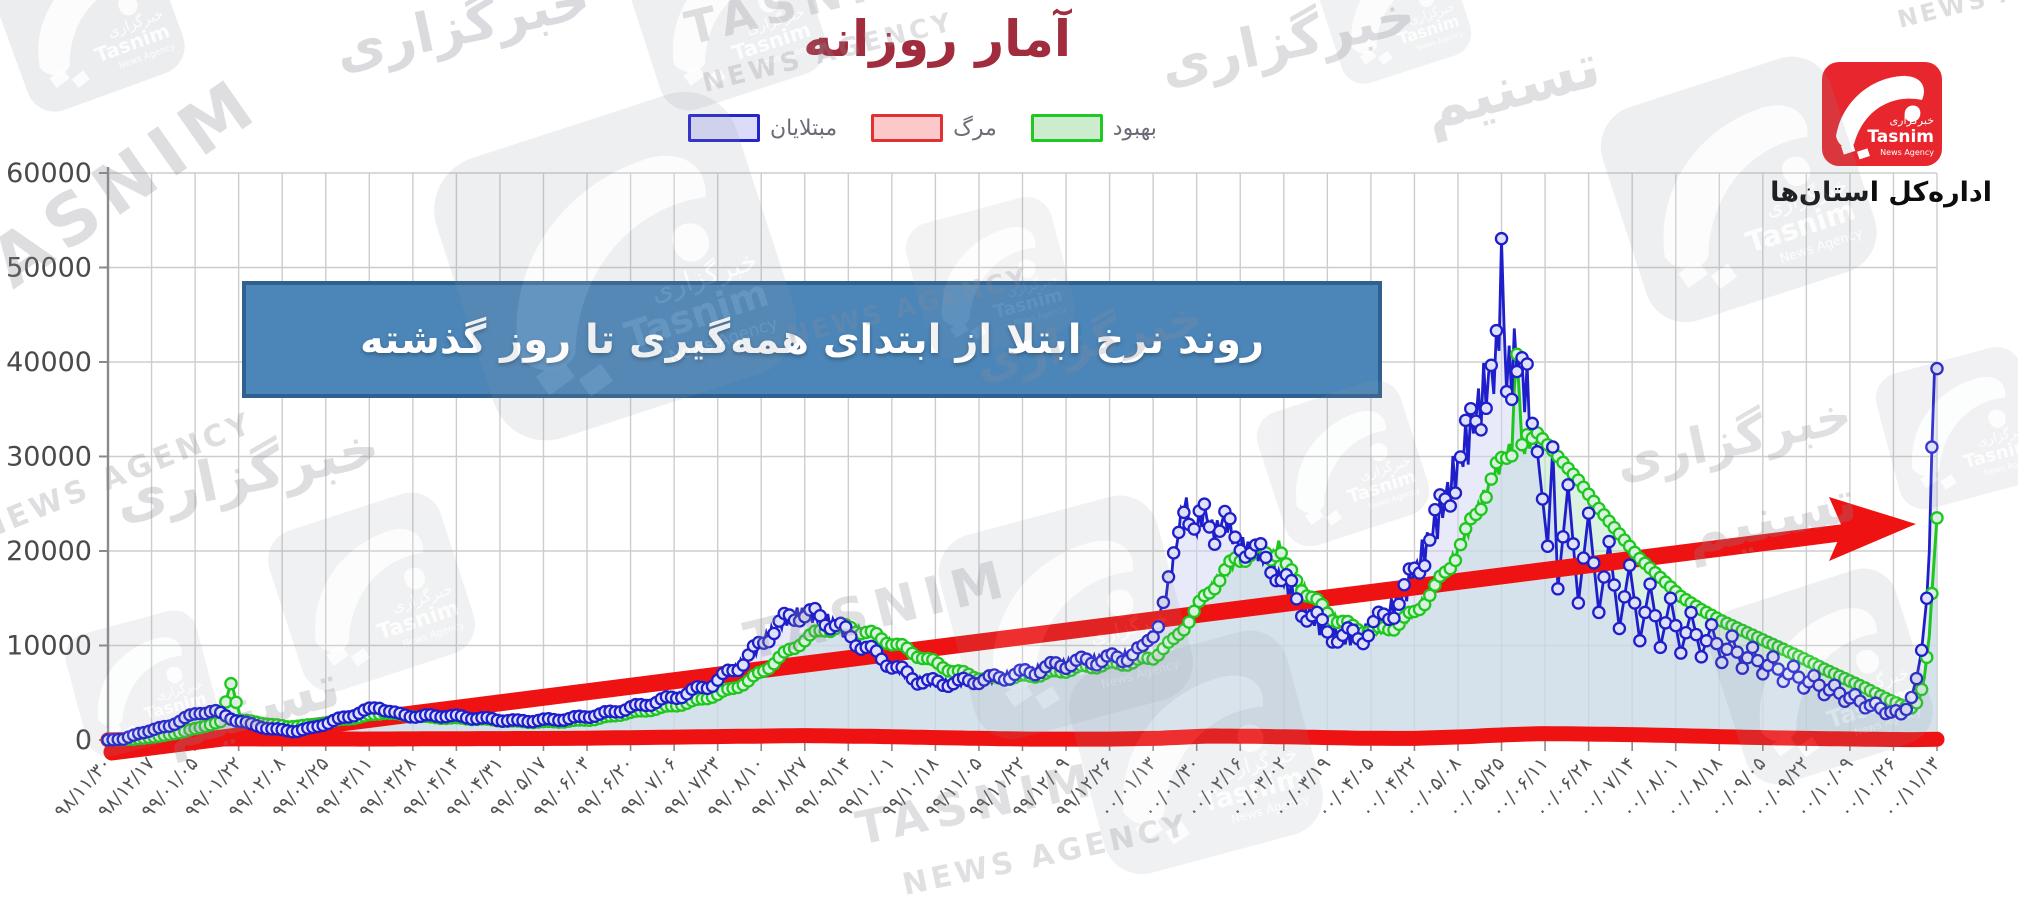  I want to click on y-tick-label: 0, so click(83, 740).